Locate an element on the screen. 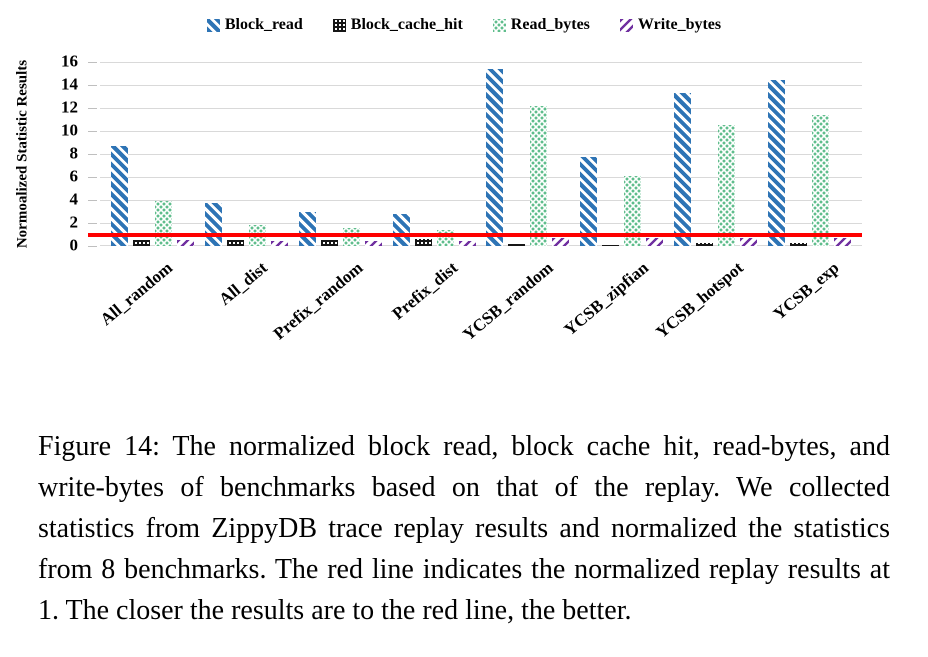 Image resolution: width=928 pixels, height=657 pixels. y-tick-label-6: 6 is located at coordinates (74, 176).